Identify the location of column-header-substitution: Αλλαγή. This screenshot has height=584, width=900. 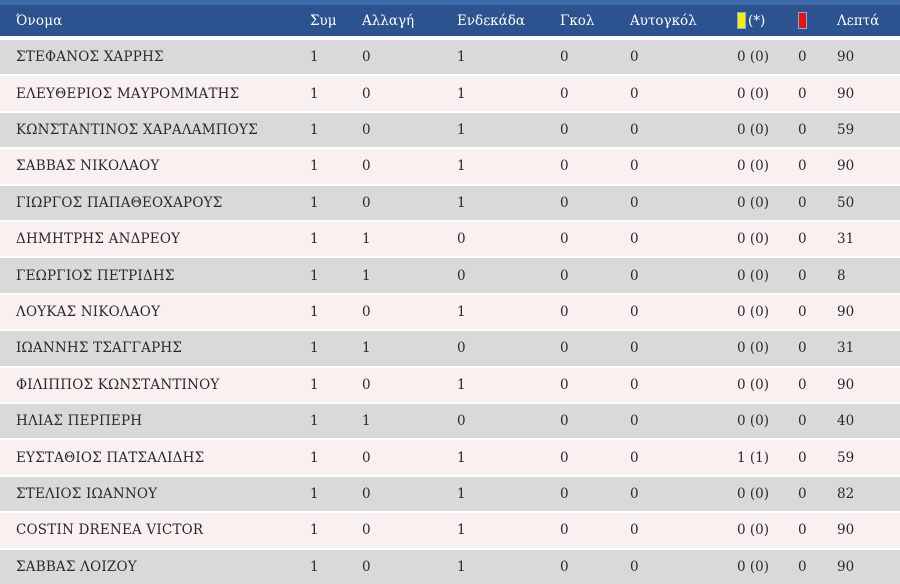
(388, 20).